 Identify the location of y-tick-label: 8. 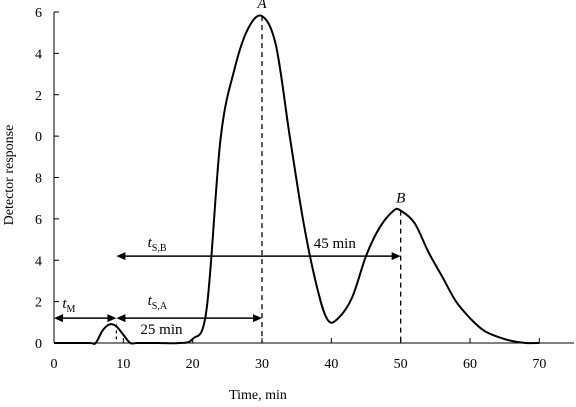
(38, 179).